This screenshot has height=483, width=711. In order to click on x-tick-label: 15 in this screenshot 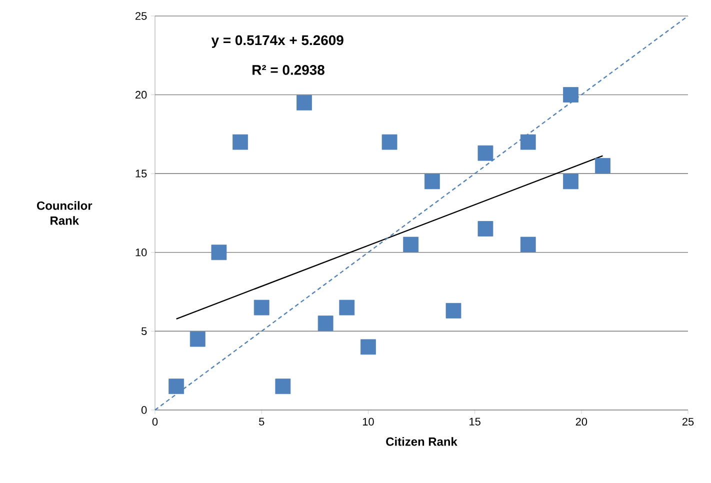, I will do `click(475, 422)`.